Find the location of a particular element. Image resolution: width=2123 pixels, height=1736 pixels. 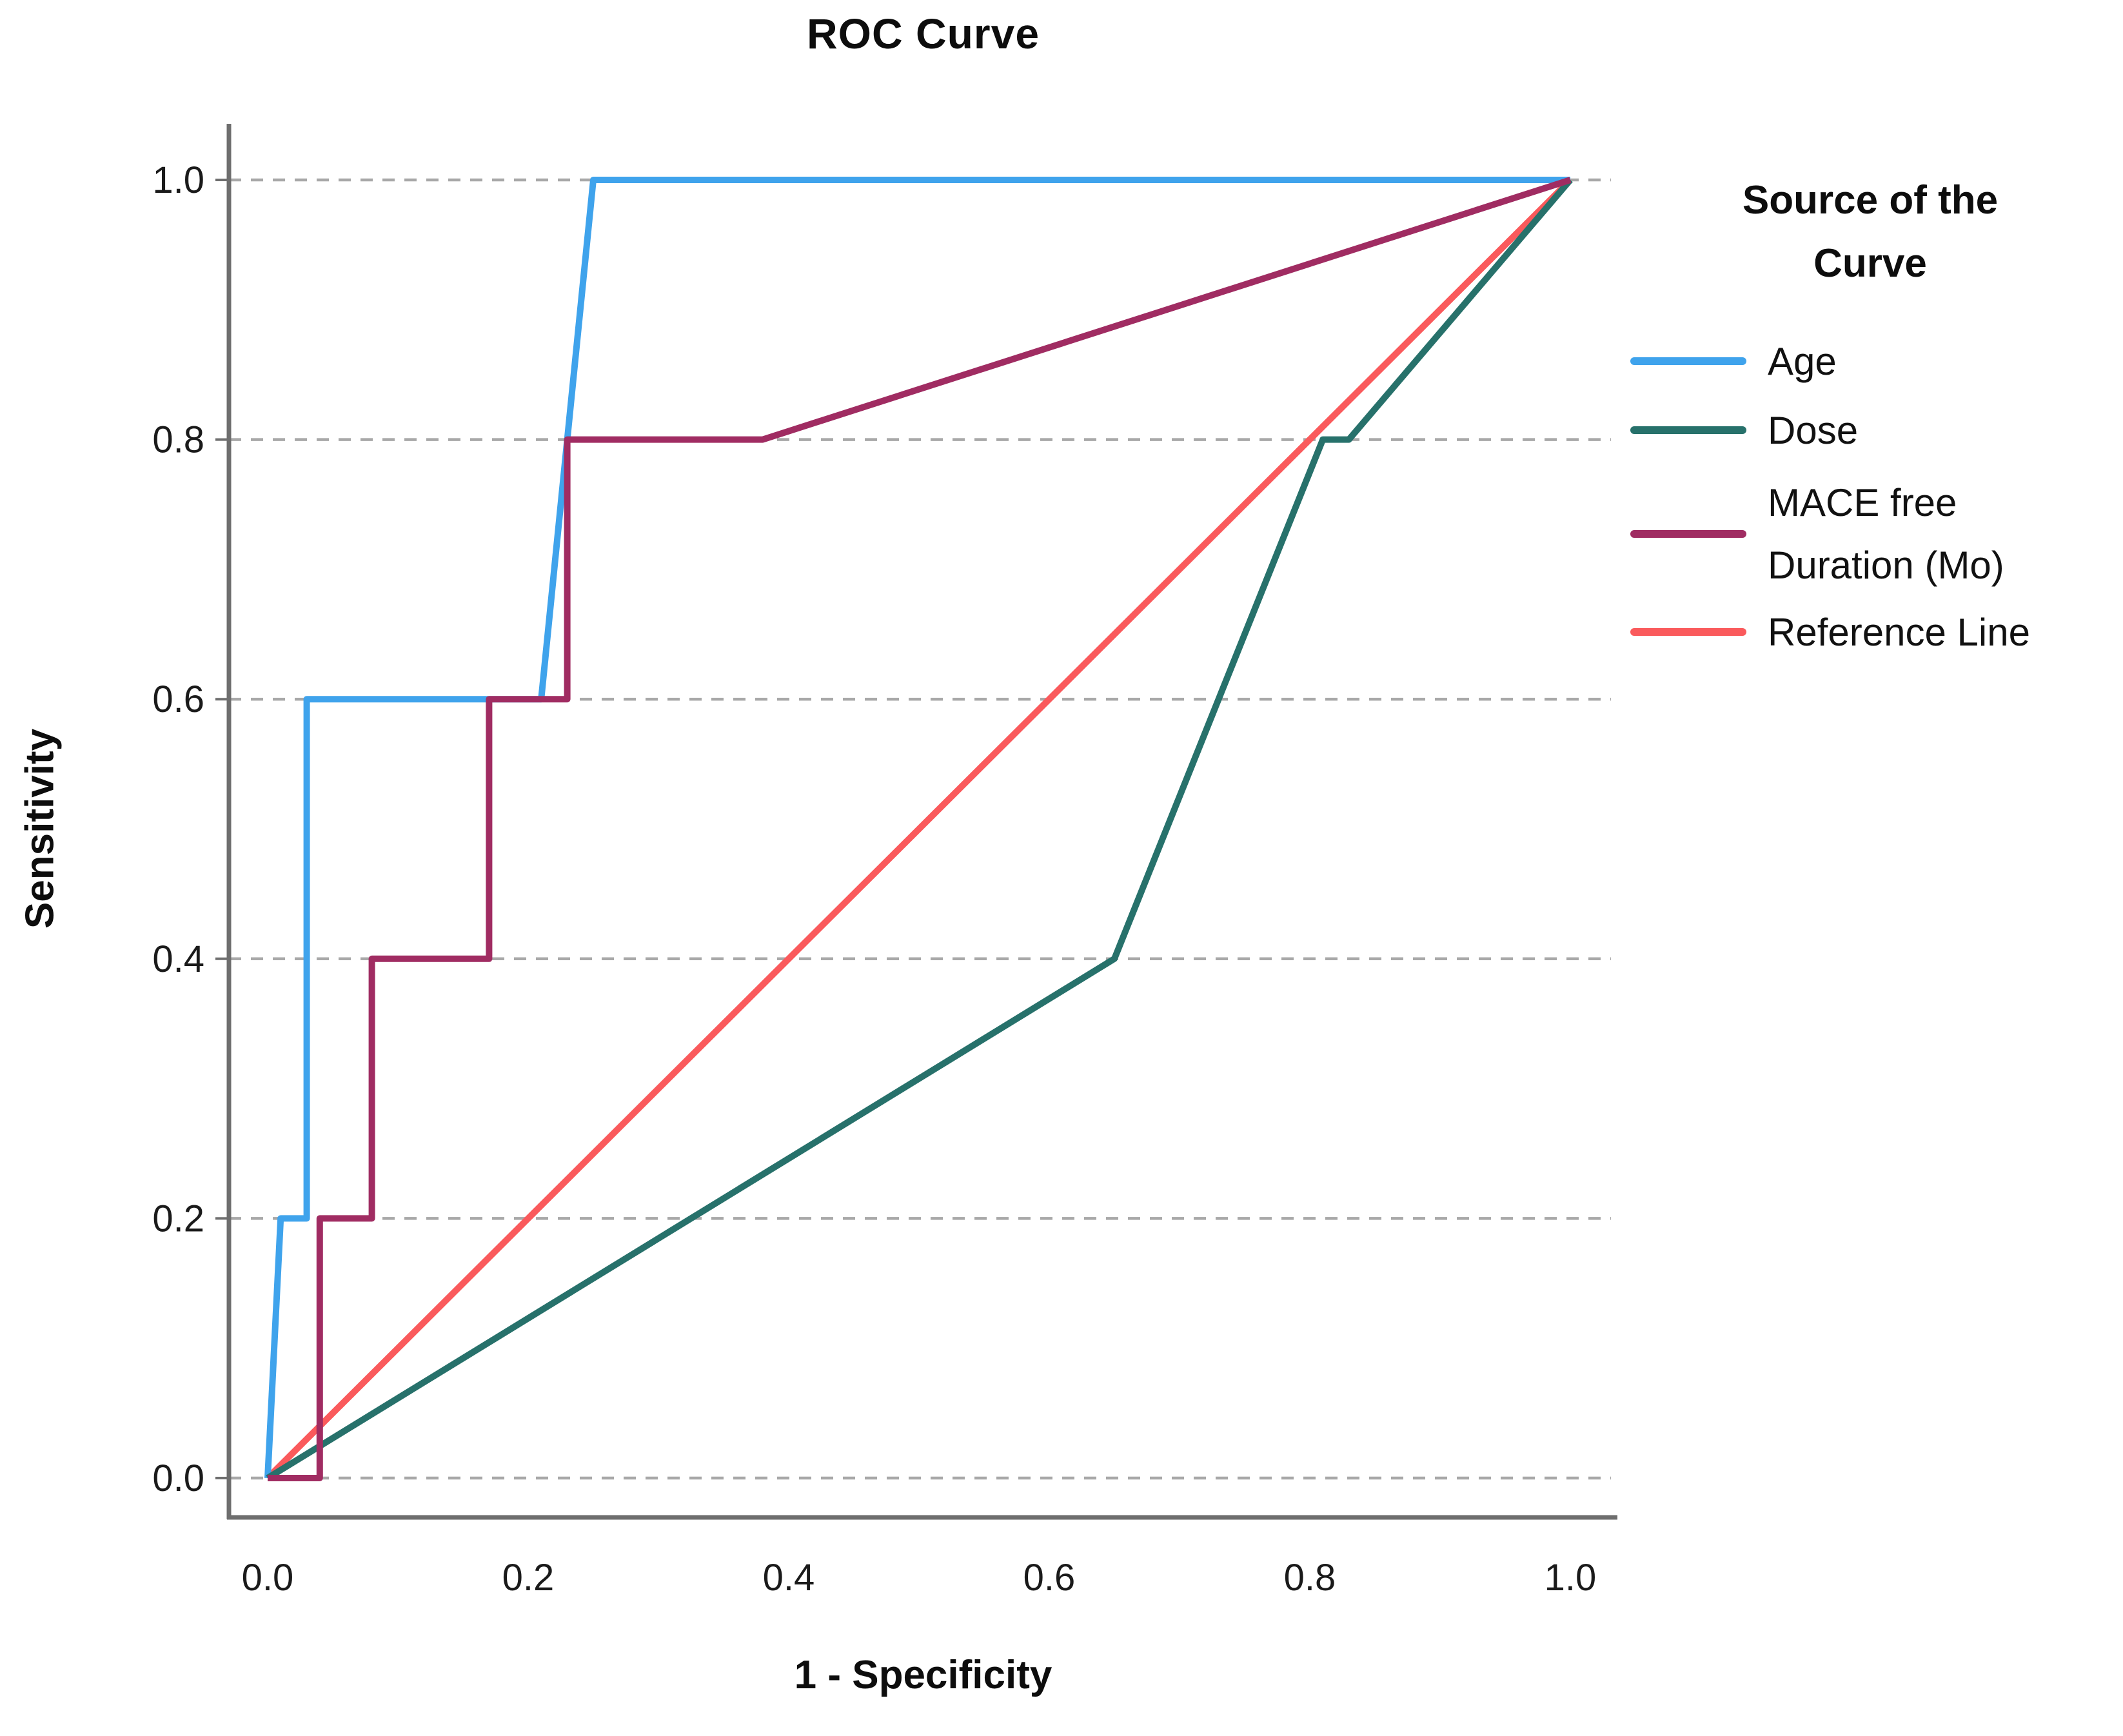

legend-title-line-1: Source of the is located at coordinates (1870, 200).